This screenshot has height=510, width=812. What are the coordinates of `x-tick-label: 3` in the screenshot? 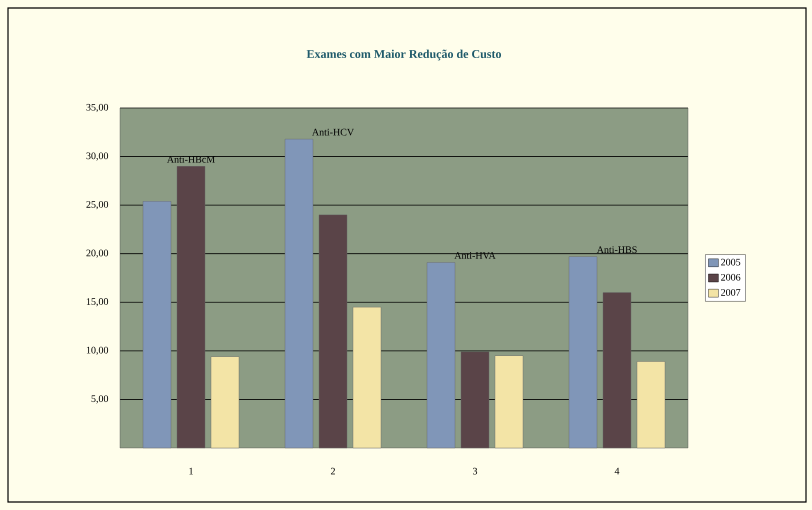 It's located at (475, 471).